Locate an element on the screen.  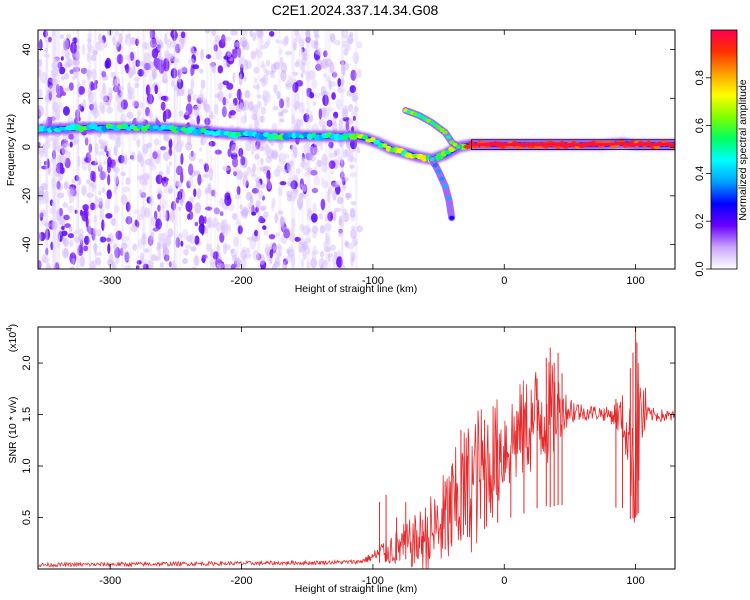
colorbar-tick-label: 0.0 is located at coordinates (700, 268).